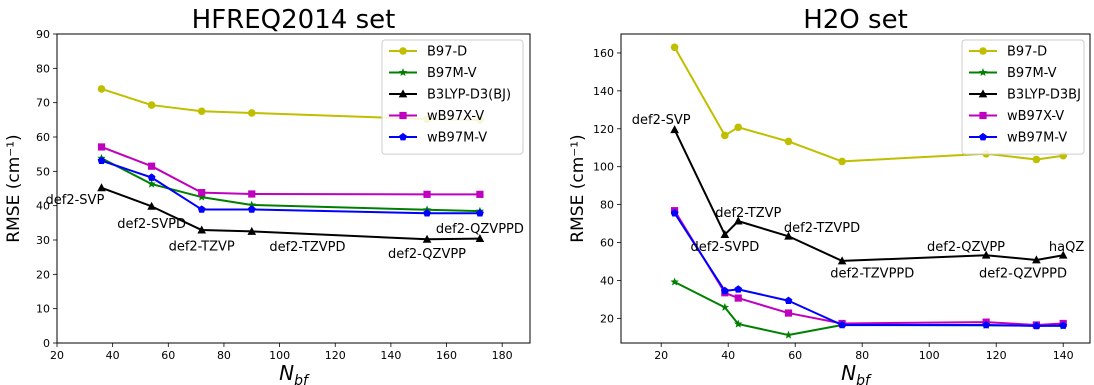  I want to click on x-tick-label: 20, so click(661, 355).